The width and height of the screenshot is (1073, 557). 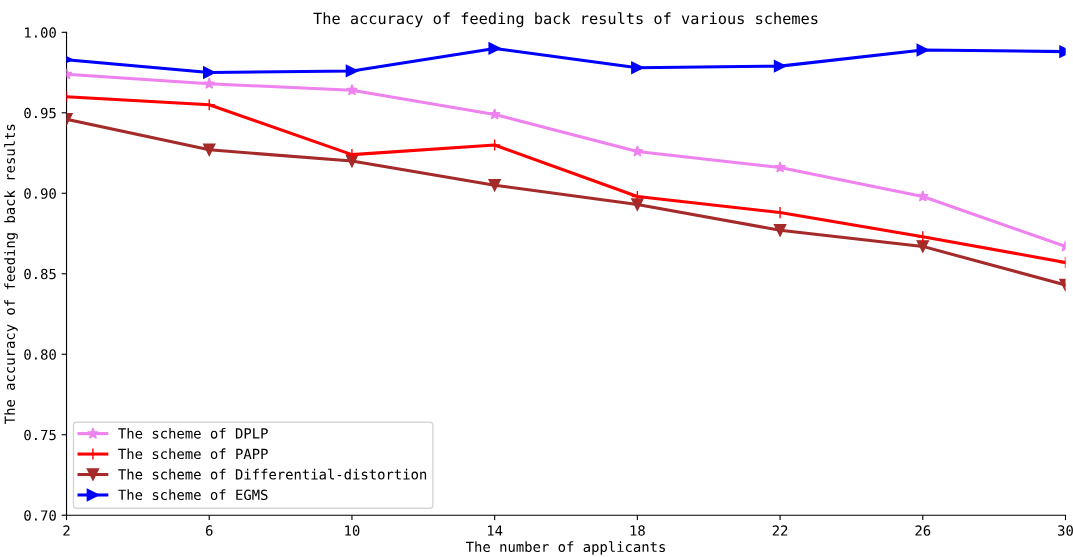 I want to click on legend-label: The scheme of EGMS, so click(x=193, y=495).